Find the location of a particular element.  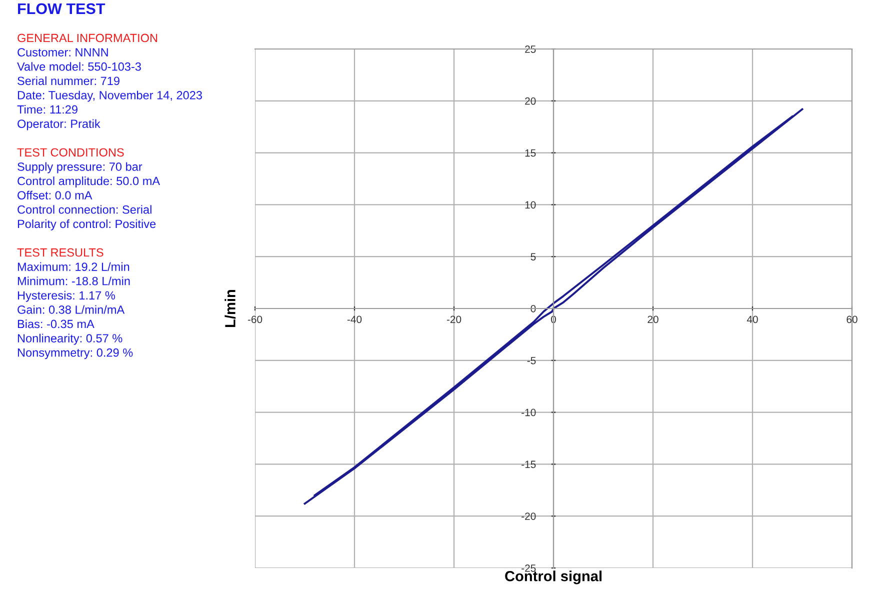

text: Supply pressure: 70 bar is located at coordinates (80, 168).